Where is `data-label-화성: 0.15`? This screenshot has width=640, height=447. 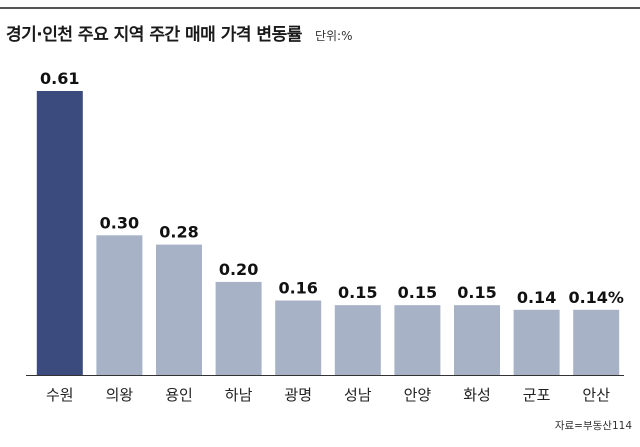
data-label-화성: 0.15 is located at coordinates (476, 292).